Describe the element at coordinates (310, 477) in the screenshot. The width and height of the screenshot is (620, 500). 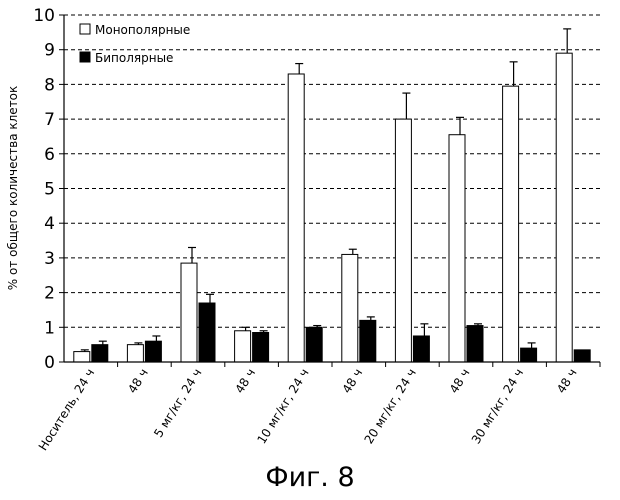
I see `figure-caption: Фиг. 8` at that location.